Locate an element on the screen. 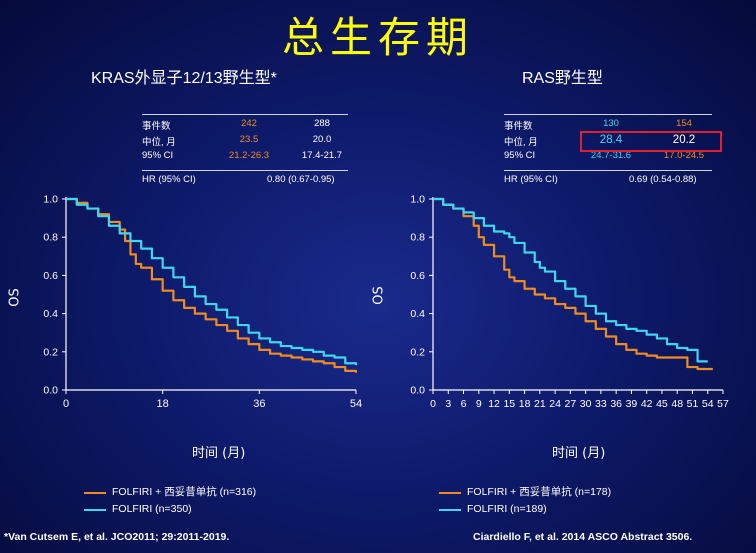 Image resolution: width=756 pixels, height=553 pixels. series-line-cetuximab is located at coordinates (573, 284).